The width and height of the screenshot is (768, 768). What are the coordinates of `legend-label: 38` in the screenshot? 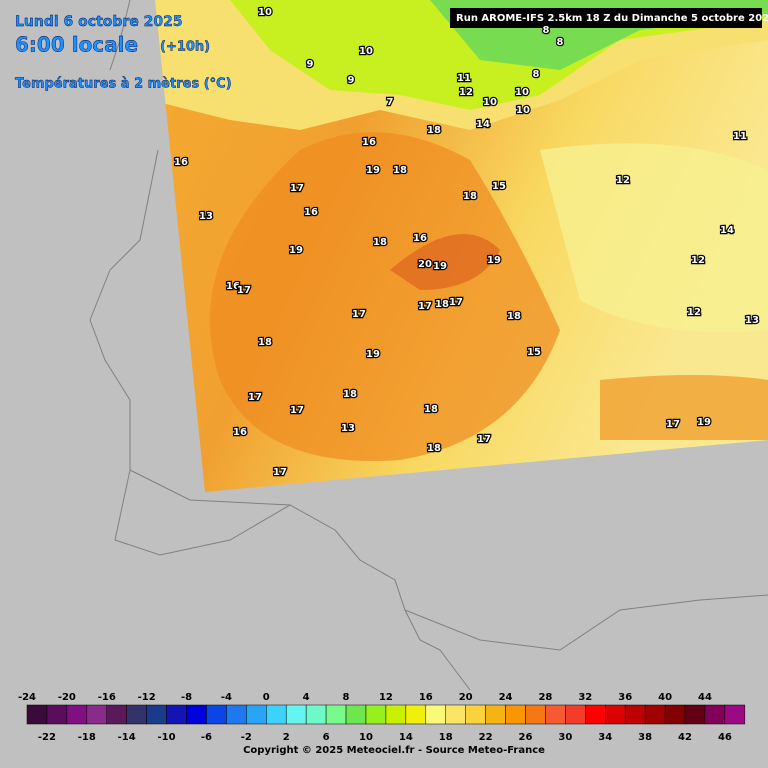 It's located at (645, 737).